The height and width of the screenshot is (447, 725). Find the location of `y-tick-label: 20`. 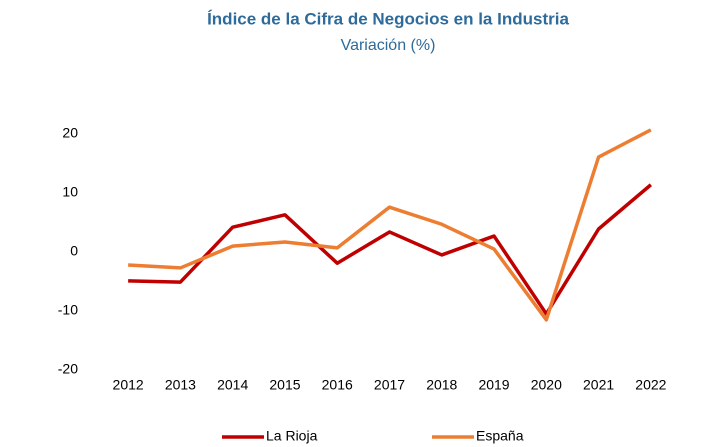

y-tick-label: 20 is located at coordinates (70, 133).